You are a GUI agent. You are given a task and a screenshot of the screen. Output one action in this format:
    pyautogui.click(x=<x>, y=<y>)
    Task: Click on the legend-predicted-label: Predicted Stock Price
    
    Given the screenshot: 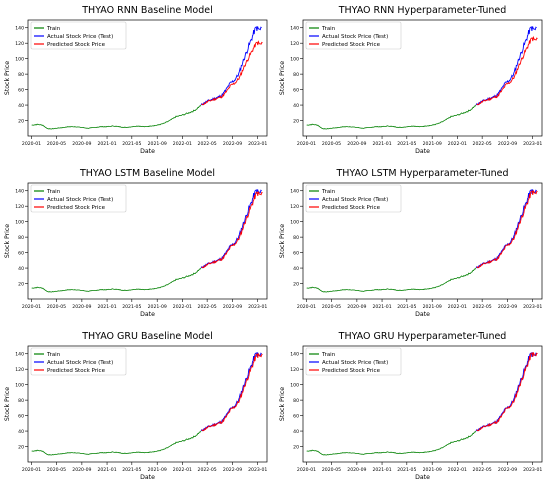 What is the action you would take?
    pyautogui.click(x=351, y=208)
    